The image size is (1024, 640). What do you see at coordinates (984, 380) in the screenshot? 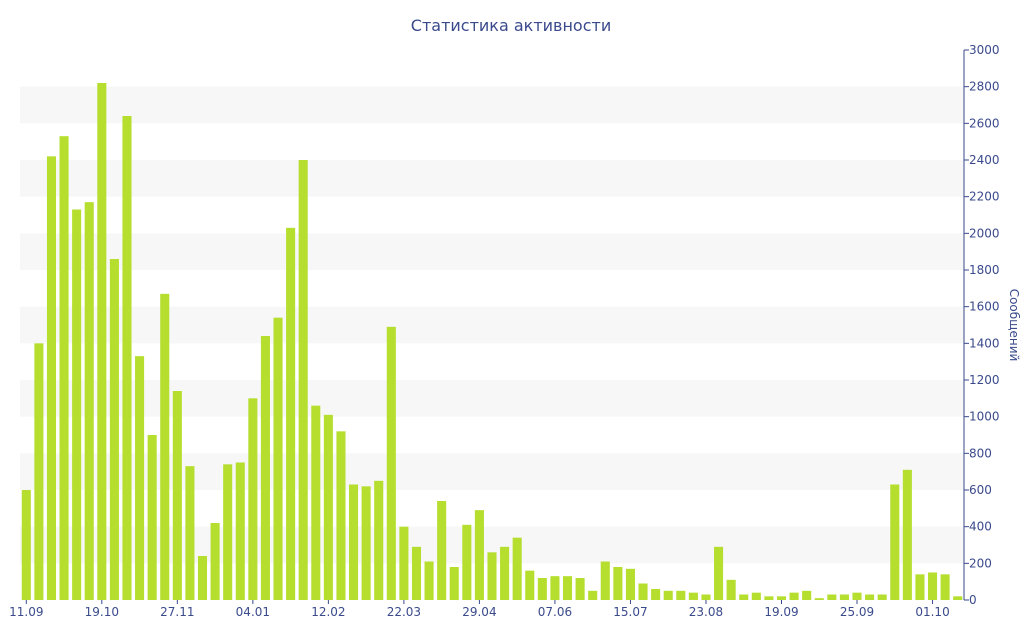
I see `y-tick-label: 1200` at bounding box center [984, 380].